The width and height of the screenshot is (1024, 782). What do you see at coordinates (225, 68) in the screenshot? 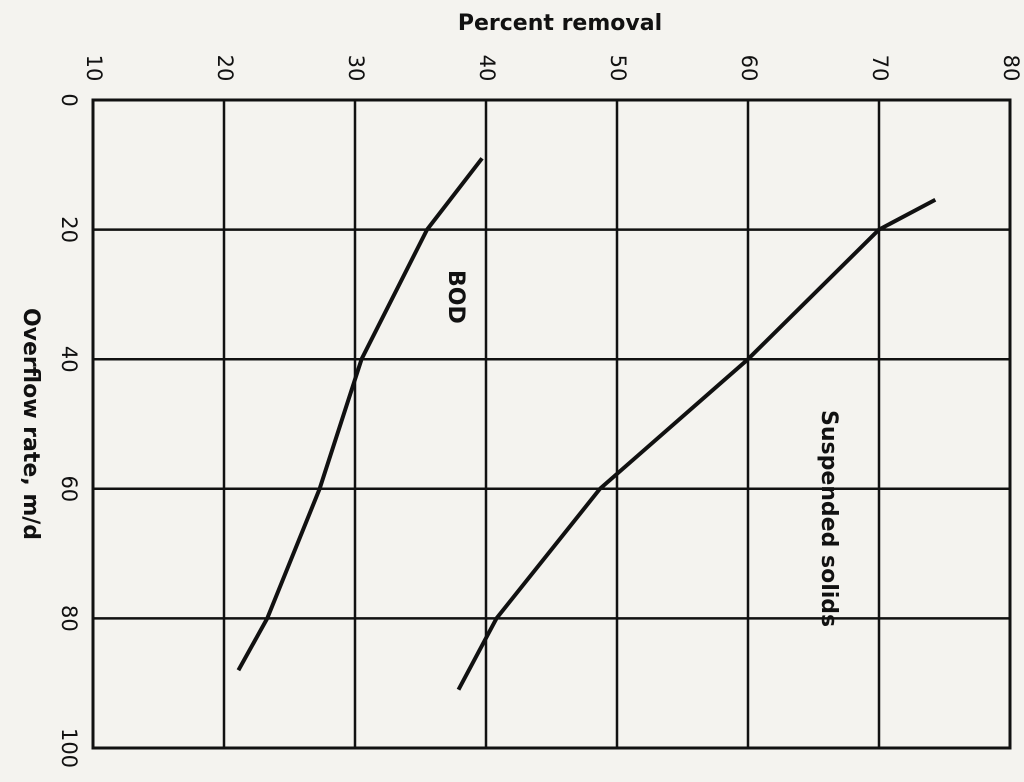
I see `y-tick-label: 20` at bounding box center [225, 68].